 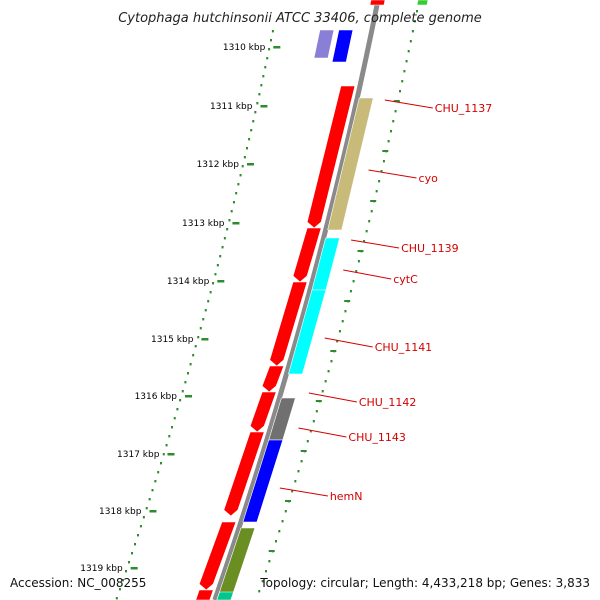 What do you see at coordinates (346, 496) in the screenshot?
I see `gene-label: hemN` at bounding box center [346, 496].